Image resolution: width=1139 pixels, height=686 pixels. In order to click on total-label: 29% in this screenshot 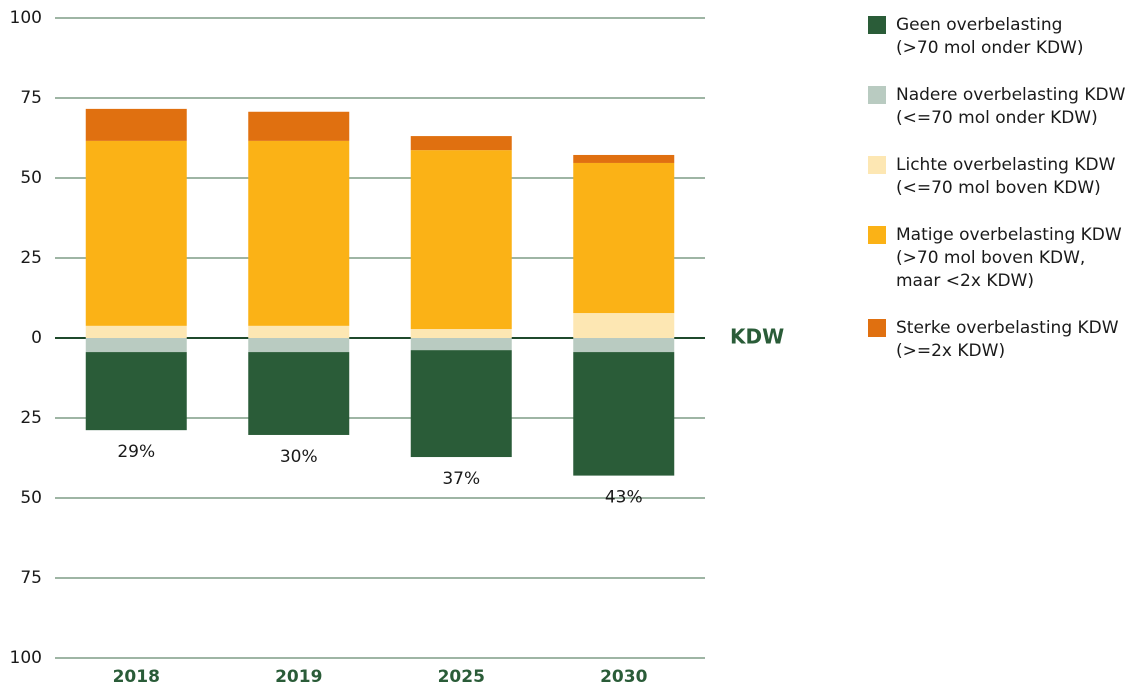, I will do `click(136, 452)`.